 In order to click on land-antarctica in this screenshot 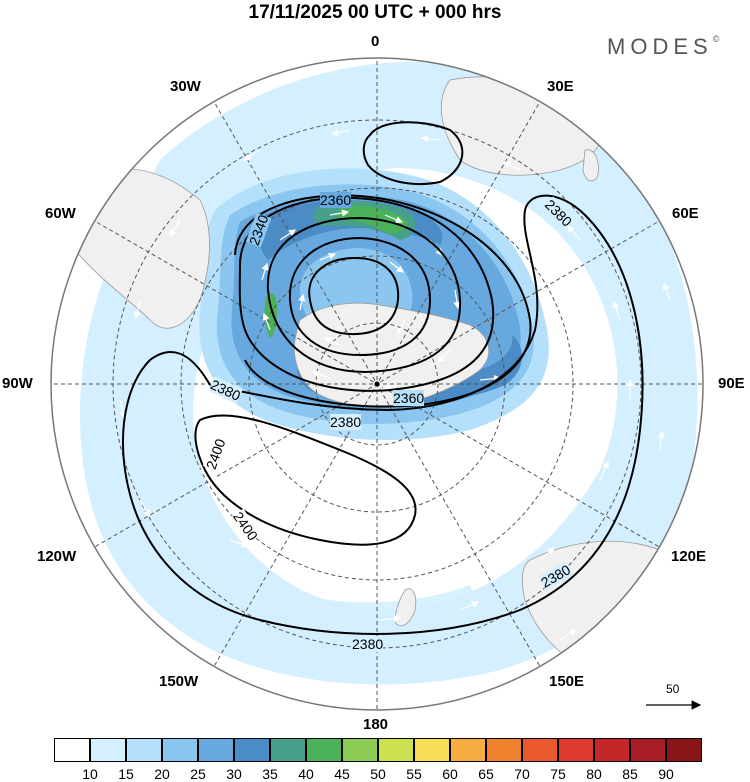, I will do `click(391, 355)`.